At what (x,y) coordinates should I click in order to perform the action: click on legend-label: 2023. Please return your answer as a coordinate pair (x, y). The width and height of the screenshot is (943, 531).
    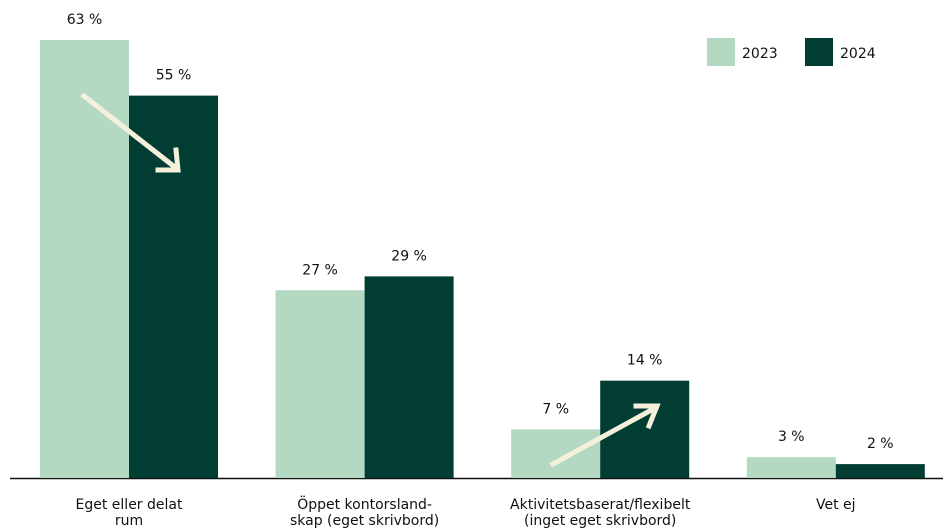
    Looking at the image, I should click on (760, 54).